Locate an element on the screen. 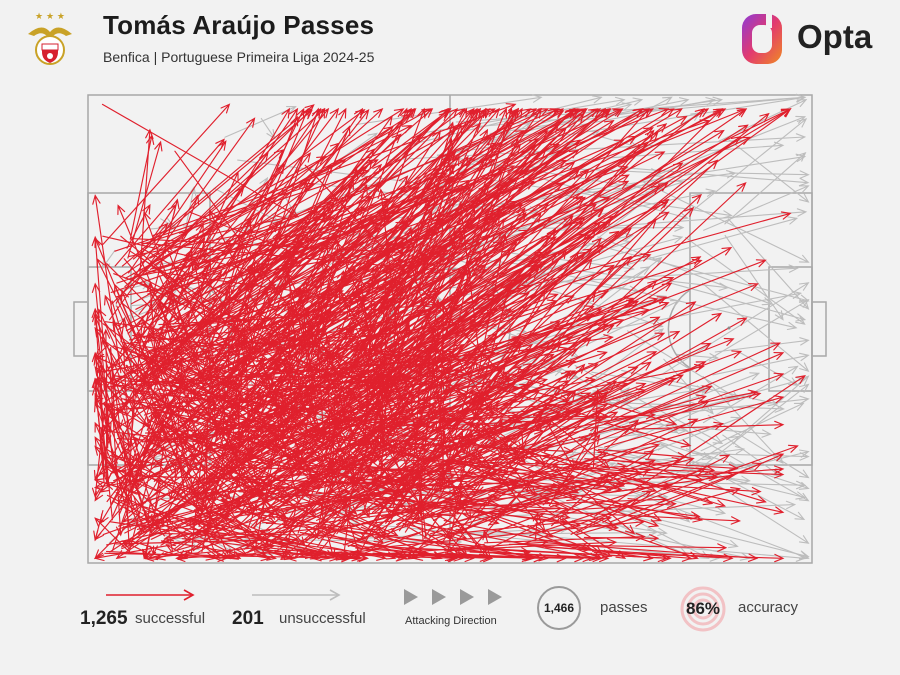 This screenshot has height=675, width=900. unsuccessful-legend-arrow is located at coordinates (296, 595).